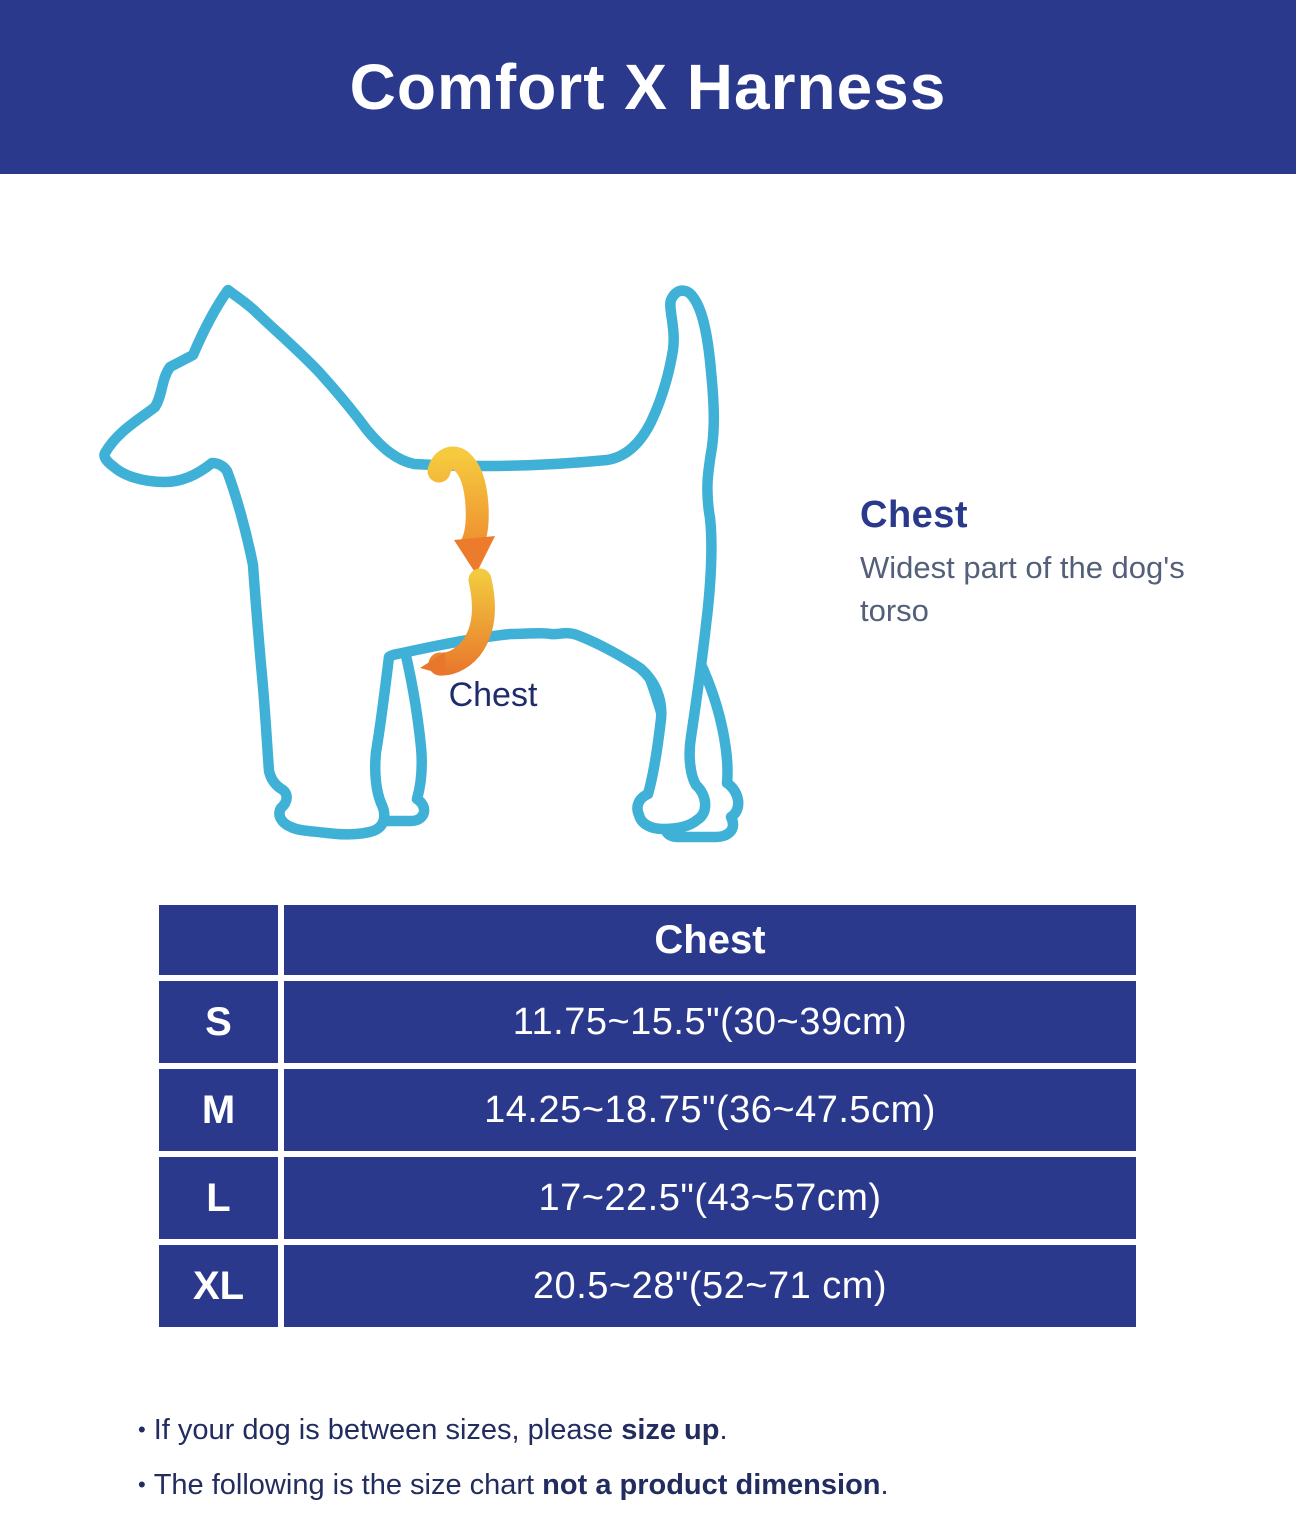  I want to click on size-label-xl: XL, so click(218, 1286).